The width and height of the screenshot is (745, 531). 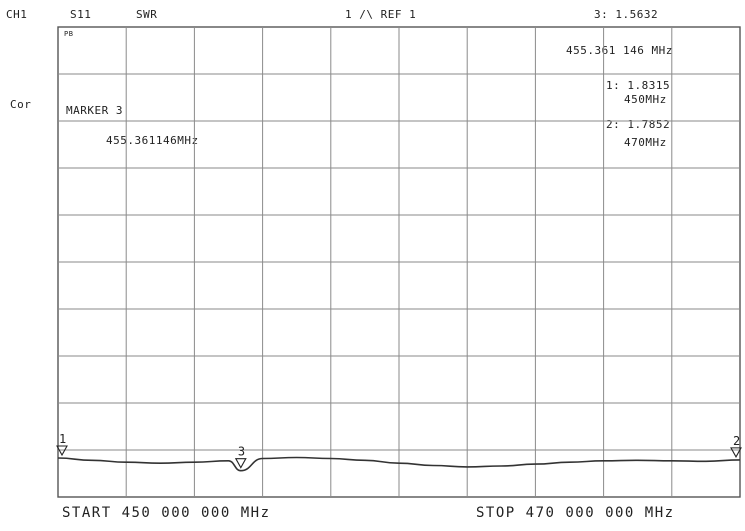 What do you see at coordinates (575, 513) in the screenshot?
I see `stop-frequency: STOP 470 000 000 MHz` at bounding box center [575, 513].